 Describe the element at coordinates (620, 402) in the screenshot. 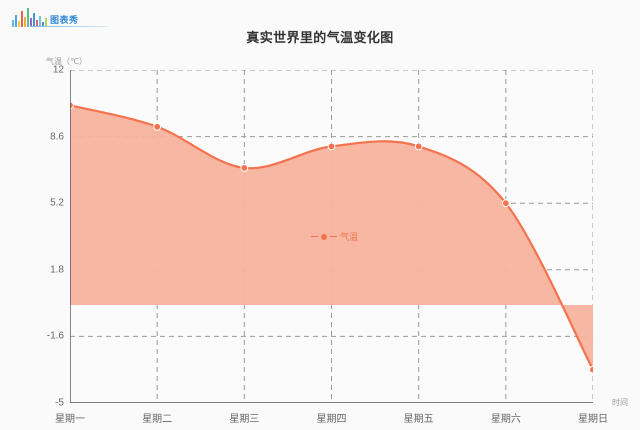

I see `x-axis-title: 时间` at that location.